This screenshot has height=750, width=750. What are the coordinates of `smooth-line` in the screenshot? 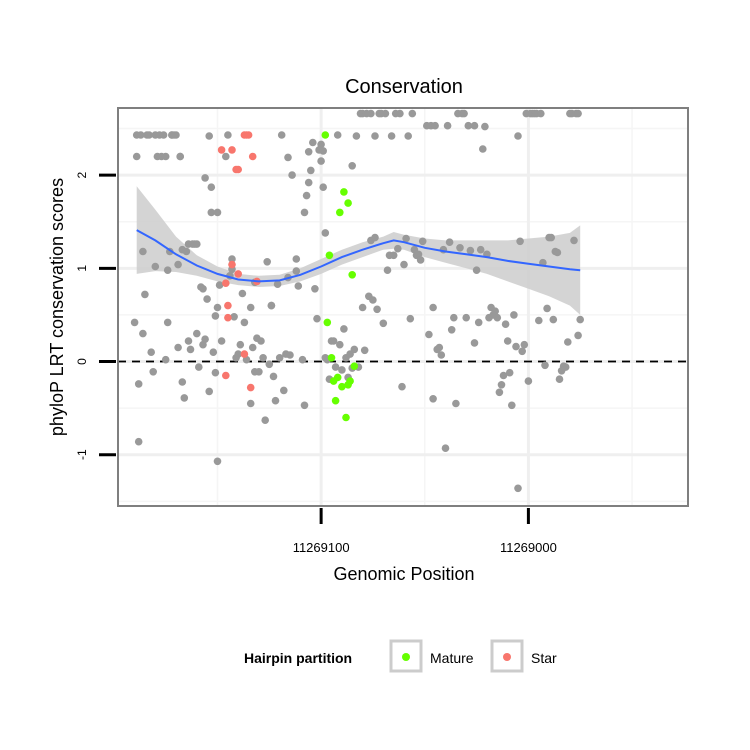 It's located at (358, 256).